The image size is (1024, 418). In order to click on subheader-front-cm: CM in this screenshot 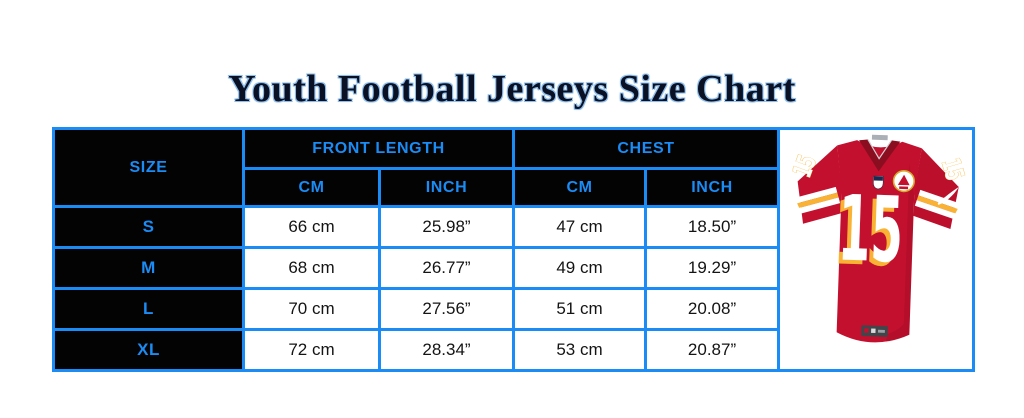, I will do `click(311, 187)`.